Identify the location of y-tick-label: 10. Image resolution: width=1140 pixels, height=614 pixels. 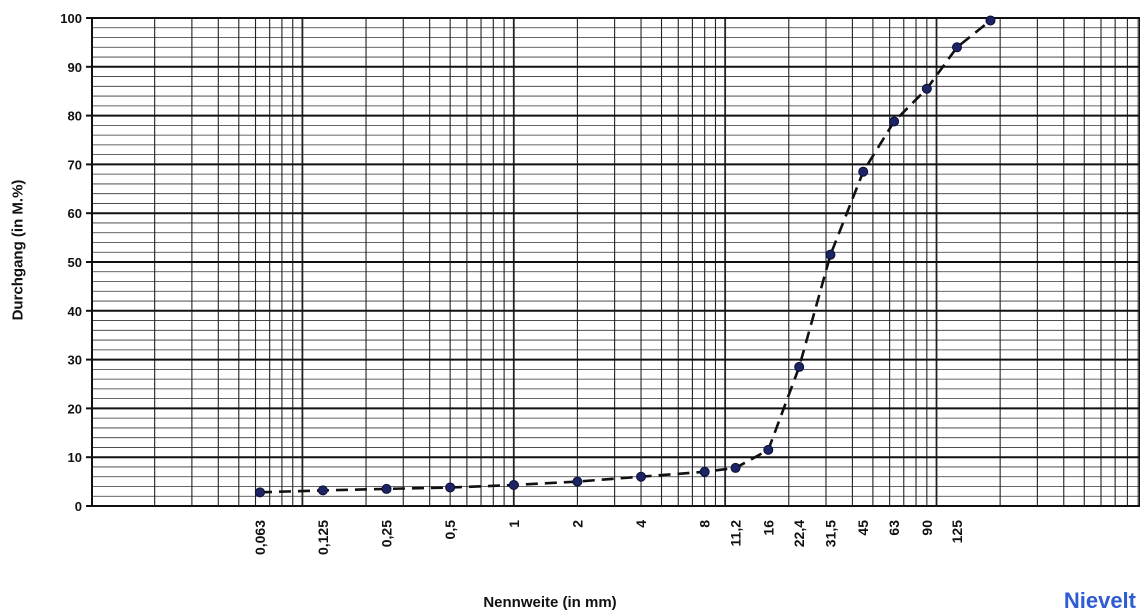
(75, 457).